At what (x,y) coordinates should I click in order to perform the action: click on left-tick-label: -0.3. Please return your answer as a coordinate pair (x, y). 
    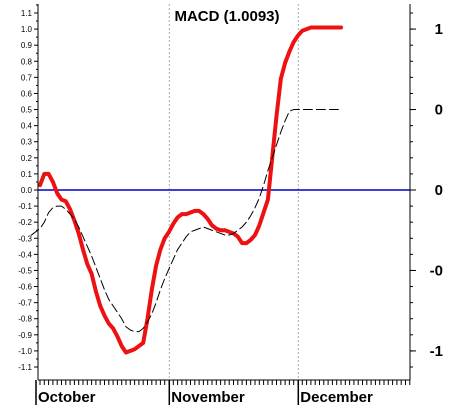
    Looking at the image, I should click on (25, 238).